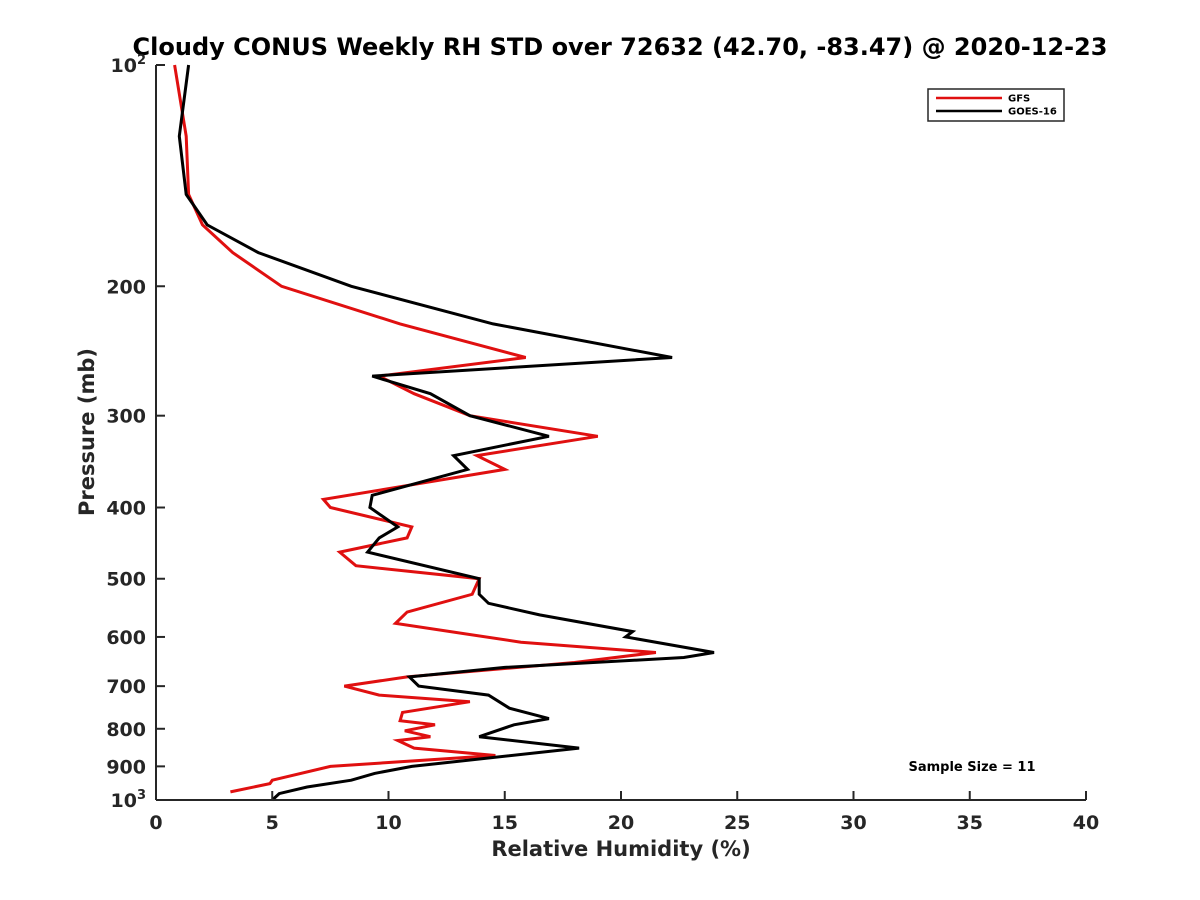 Image resolution: width=1200 pixels, height=900 pixels. What do you see at coordinates (126, 287) in the screenshot?
I see `y-tick-label: 200` at bounding box center [126, 287].